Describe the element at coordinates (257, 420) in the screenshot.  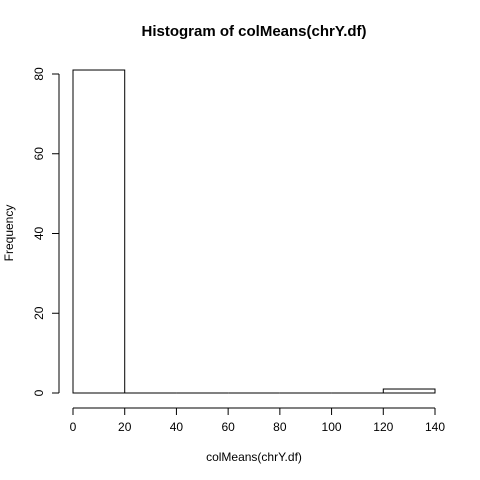
I see `x-axis: 0 20 40 60 80 100 120 140` at that location.